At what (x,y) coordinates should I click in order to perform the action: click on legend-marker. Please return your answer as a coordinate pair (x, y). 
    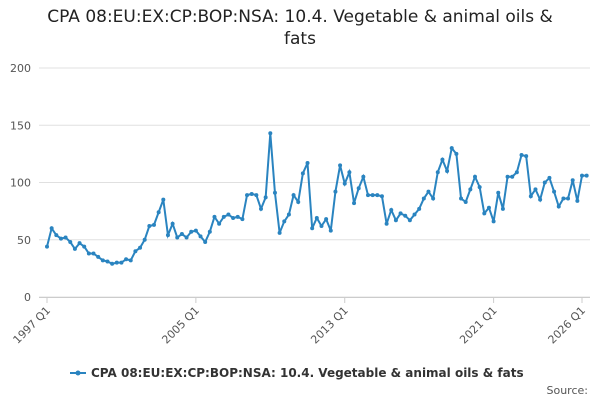
    Looking at the image, I should click on (78, 373).